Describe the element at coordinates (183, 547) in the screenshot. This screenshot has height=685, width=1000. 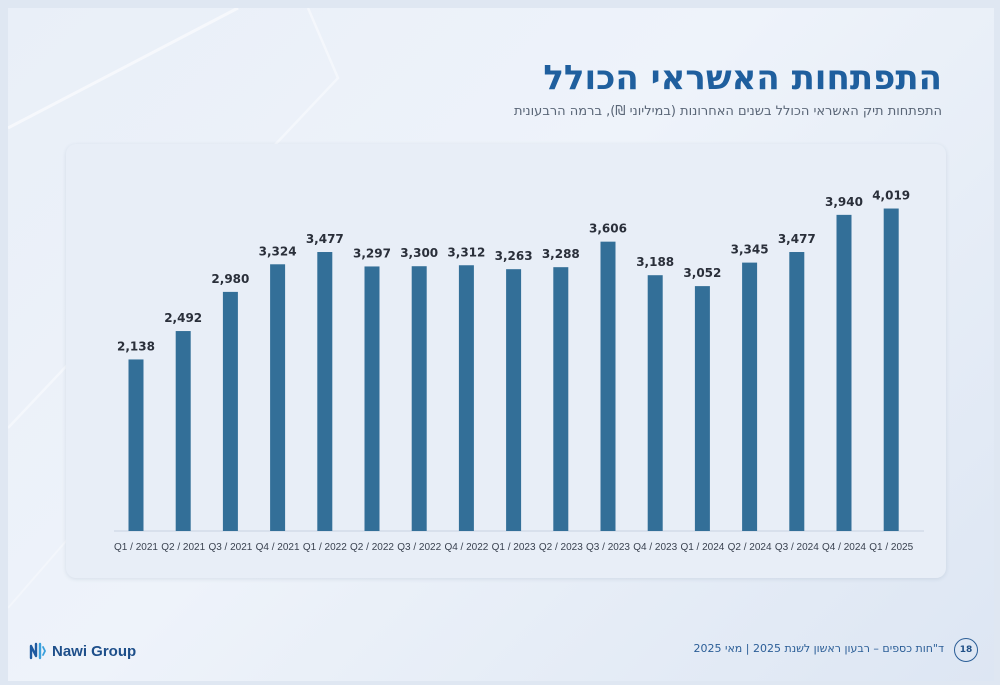
I see `x-tick-label: Q2 / 2021` at that location.